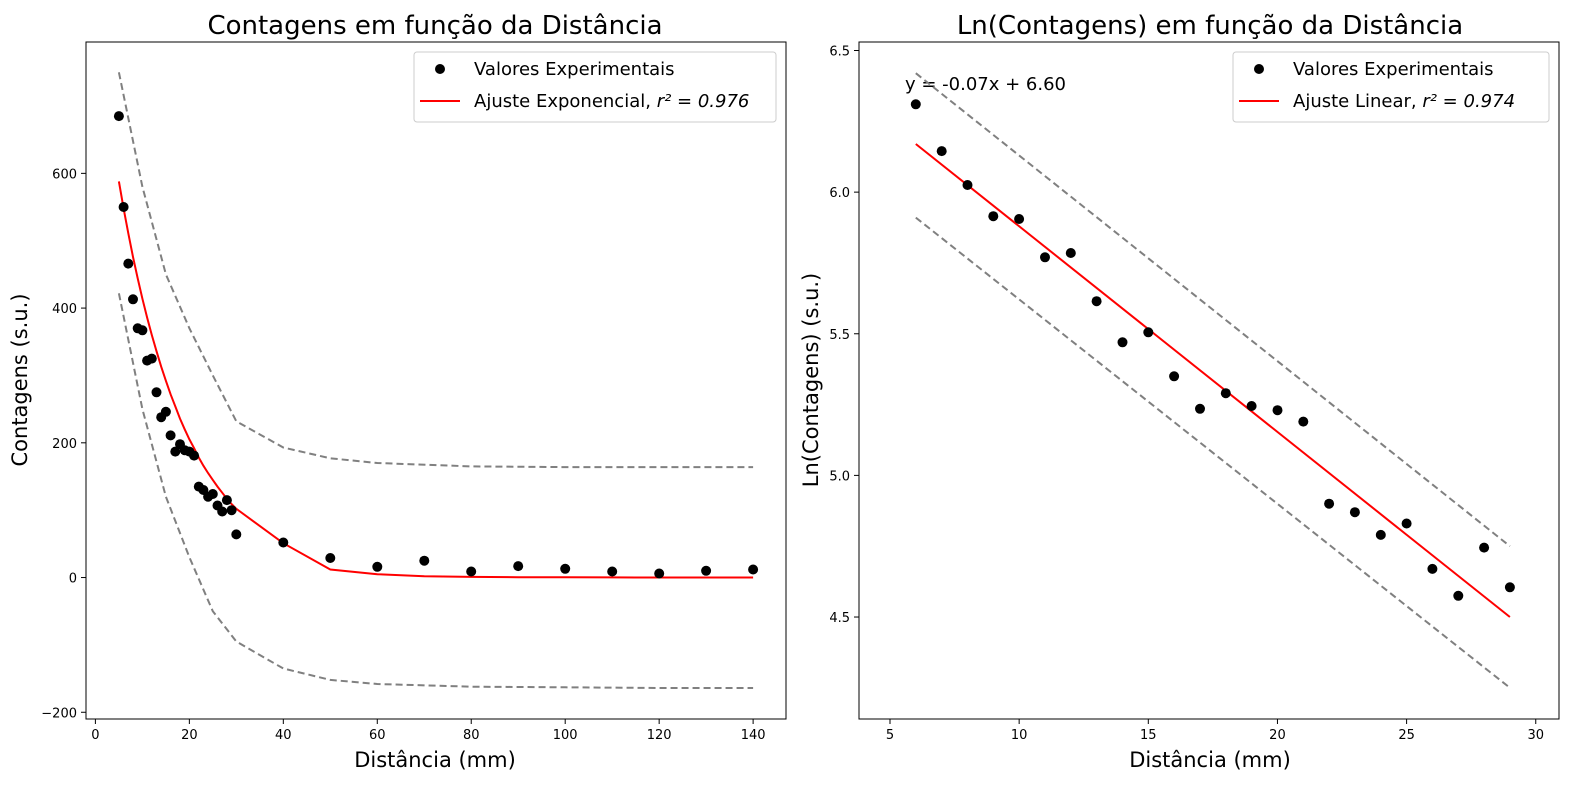 This screenshot has width=1589, height=790. Describe the element at coordinates (1535, 735) in the screenshot. I see `x-tick-label: 30` at that location.